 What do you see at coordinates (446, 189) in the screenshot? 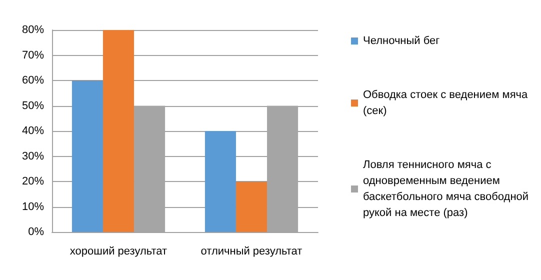
I see `legend-label: Ловля теннисного мяча с одновременным ведением баскетбольного мяча свободной рукой на месте (раз)` at bounding box center [446, 189].